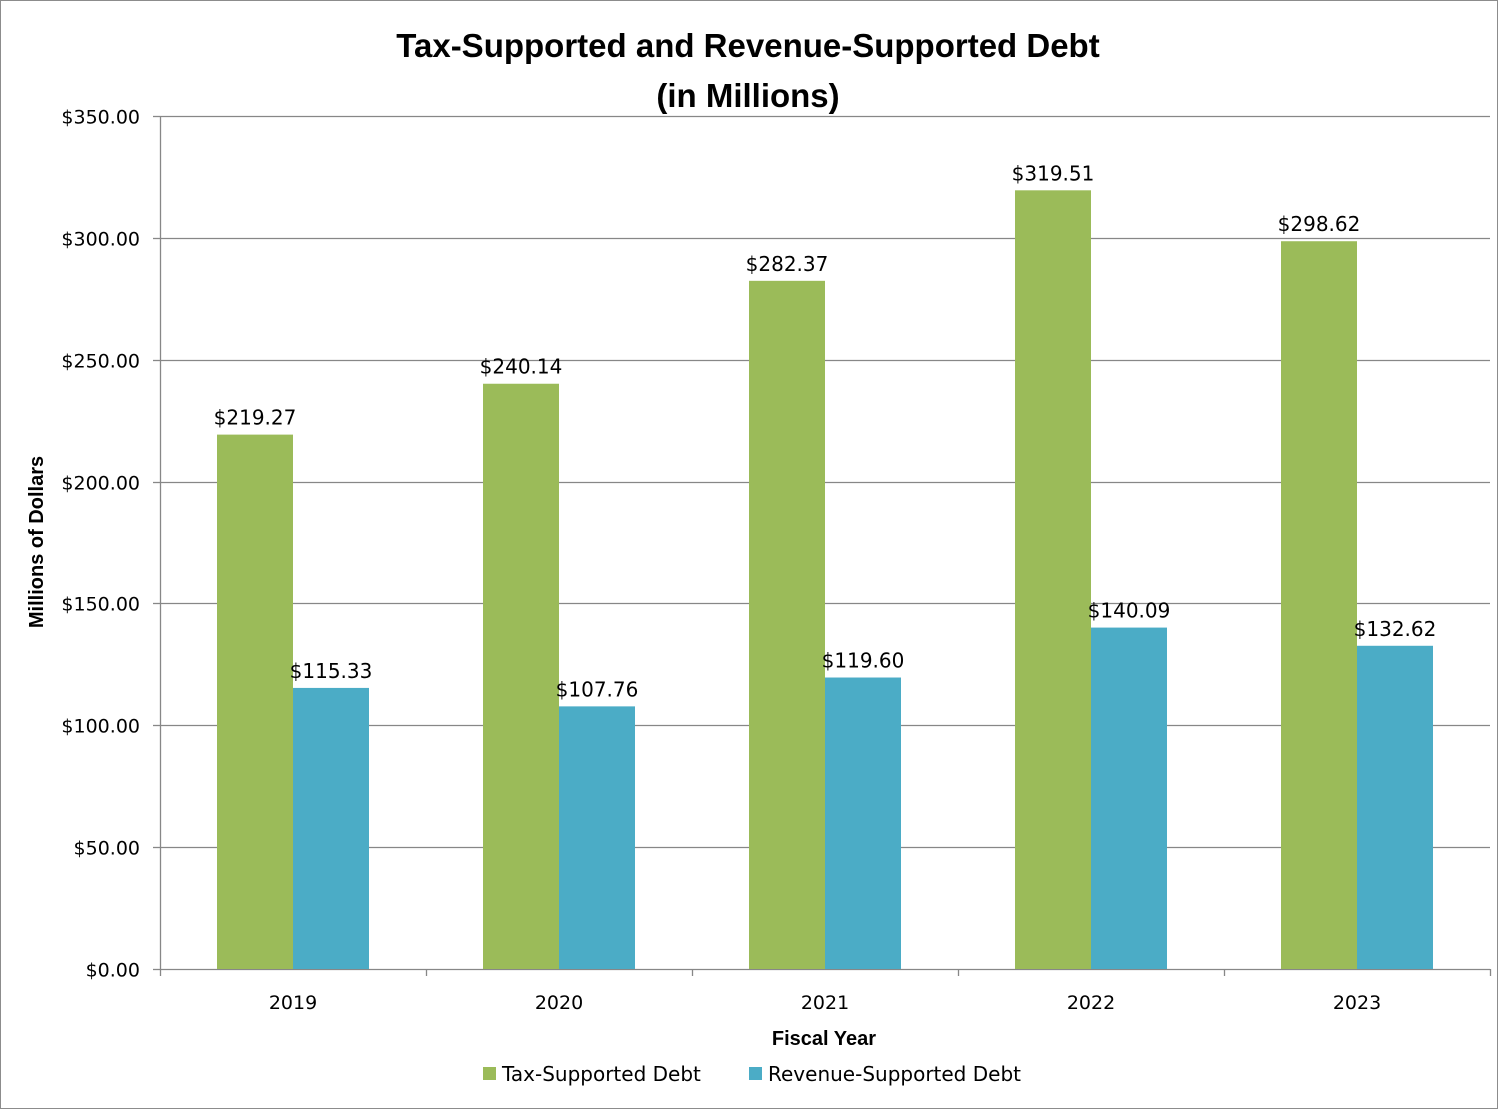  I want to click on chart-title-line1: Tax-Supported and Revenue-Supported Debt, so click(747, 45).